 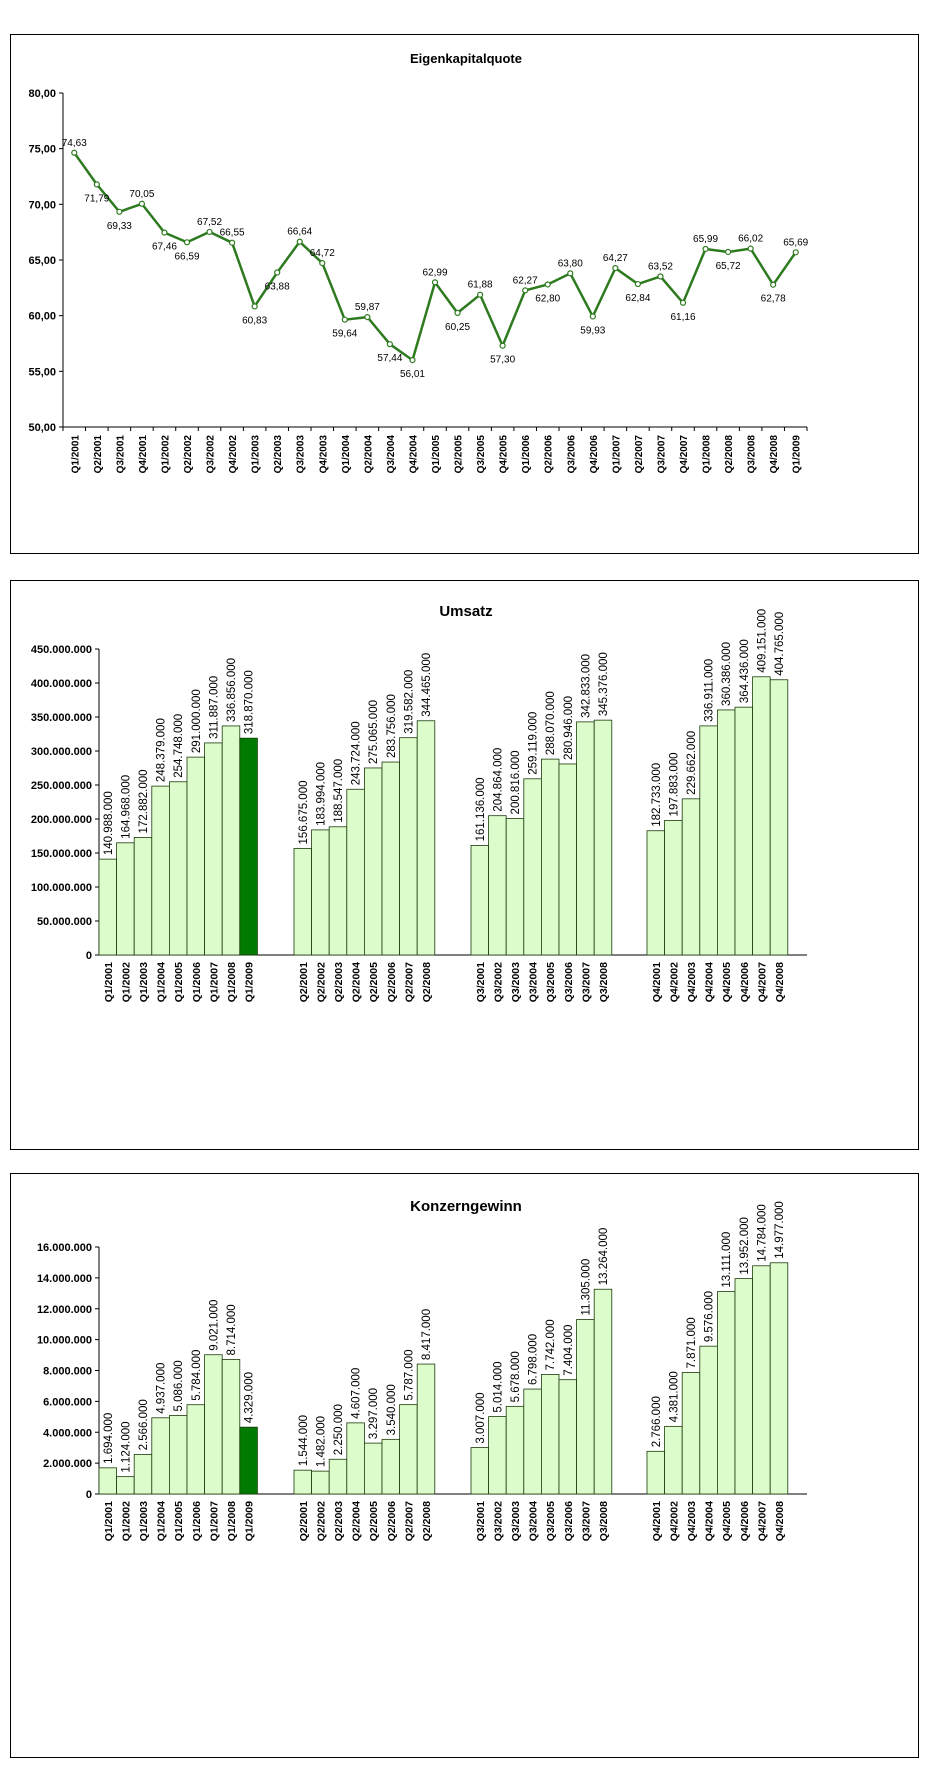 I want to click on y-tick-label: 14.000.000, so click(x=64, y=1279).